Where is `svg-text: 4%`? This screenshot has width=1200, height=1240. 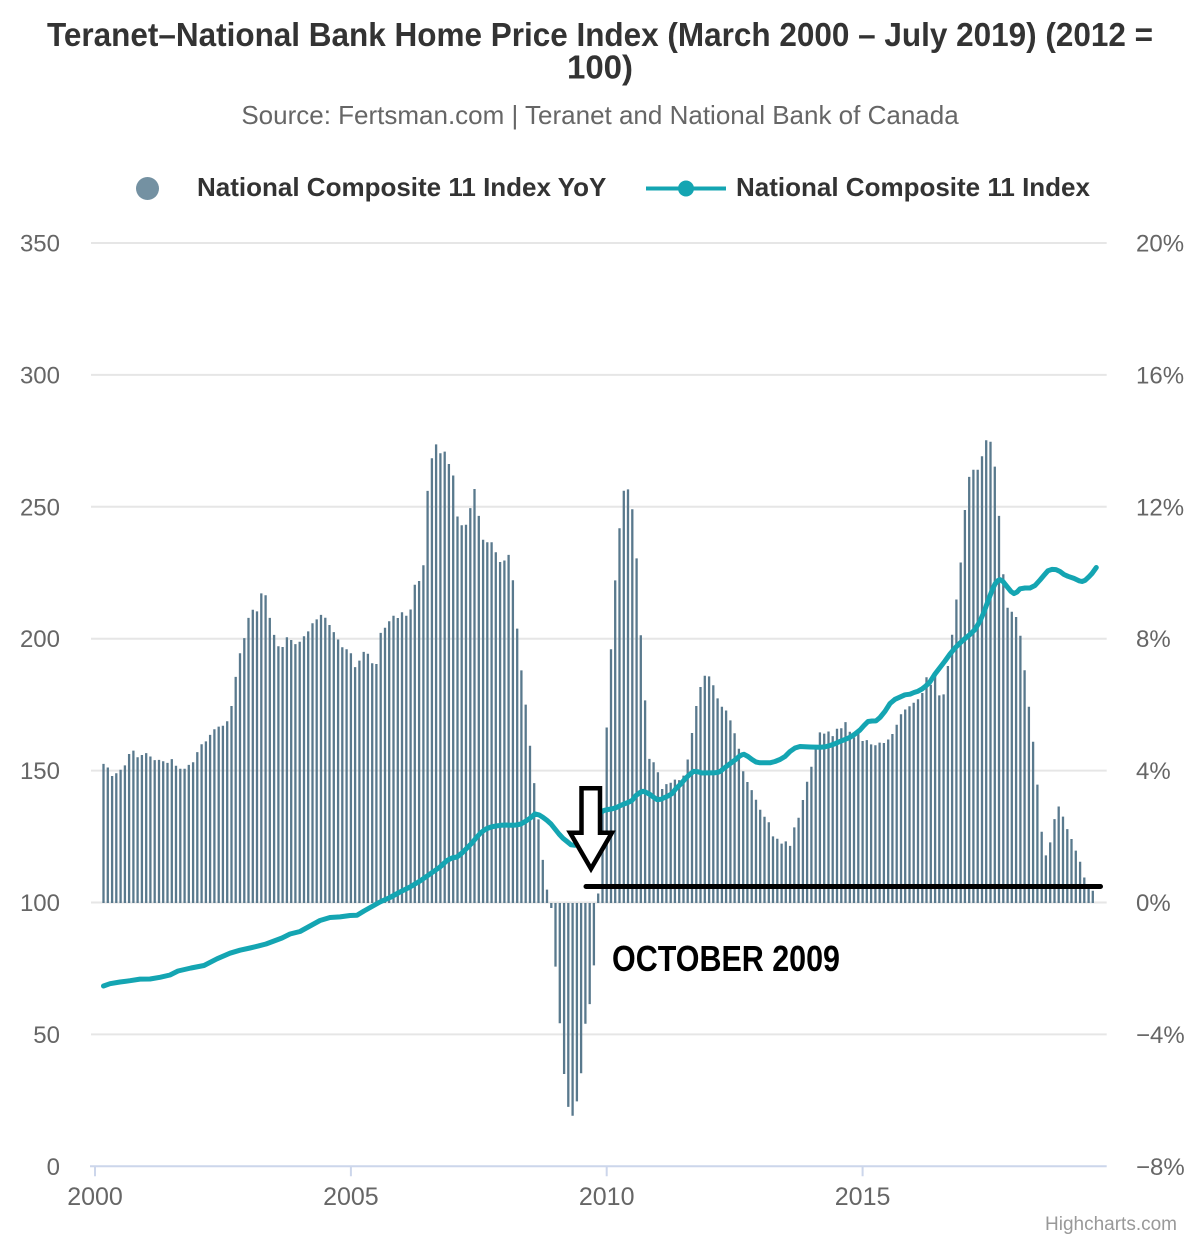
svg-text: 4% is located at coordinates (1153, 771).